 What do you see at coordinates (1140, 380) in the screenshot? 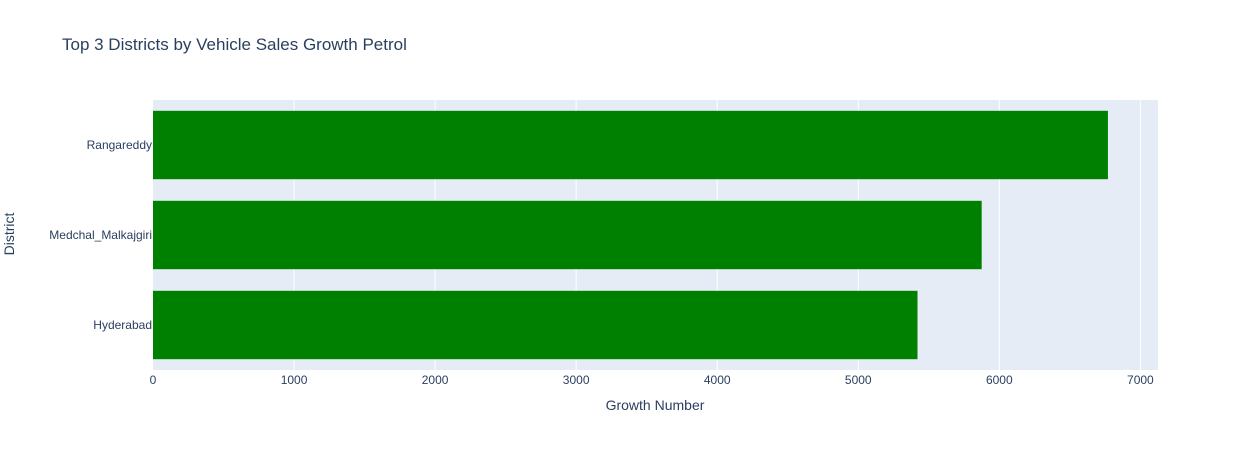
I see `x-tick-label: 7000` at bounding box center [1140, 380].